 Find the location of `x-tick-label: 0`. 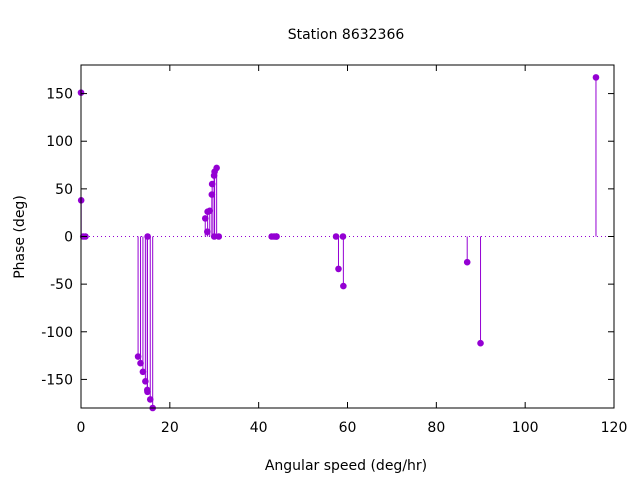

x-tick-label: 0 is located at coordinates (81, 428).